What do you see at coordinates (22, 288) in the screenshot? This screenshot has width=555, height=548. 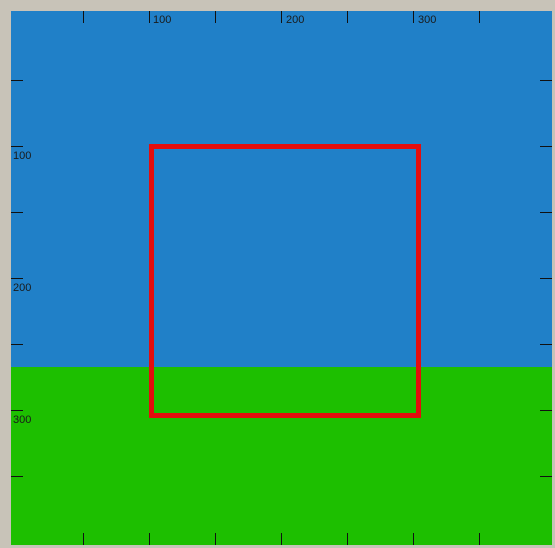 I see `ruler-y-label-200: 200` at bounding box center [22, 288].